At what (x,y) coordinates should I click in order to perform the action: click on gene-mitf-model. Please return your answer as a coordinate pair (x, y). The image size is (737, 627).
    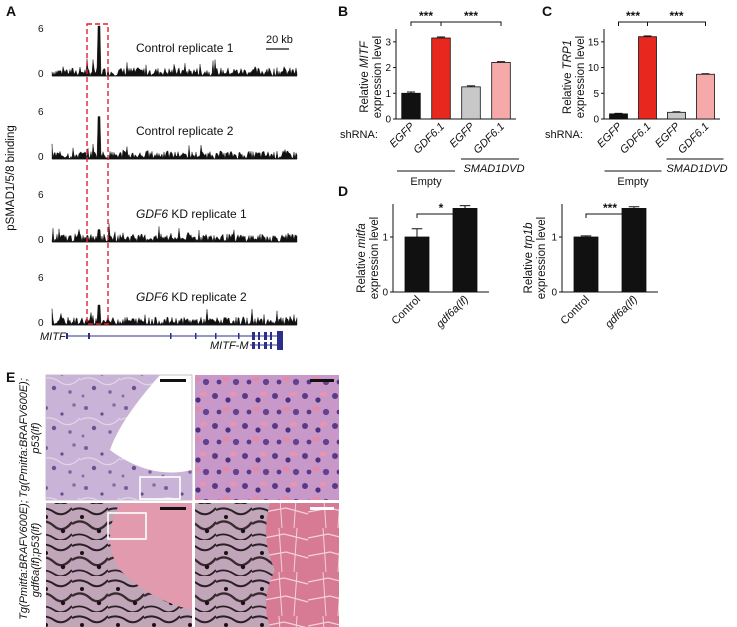
    Looking at the image, I should click on (174, 336).